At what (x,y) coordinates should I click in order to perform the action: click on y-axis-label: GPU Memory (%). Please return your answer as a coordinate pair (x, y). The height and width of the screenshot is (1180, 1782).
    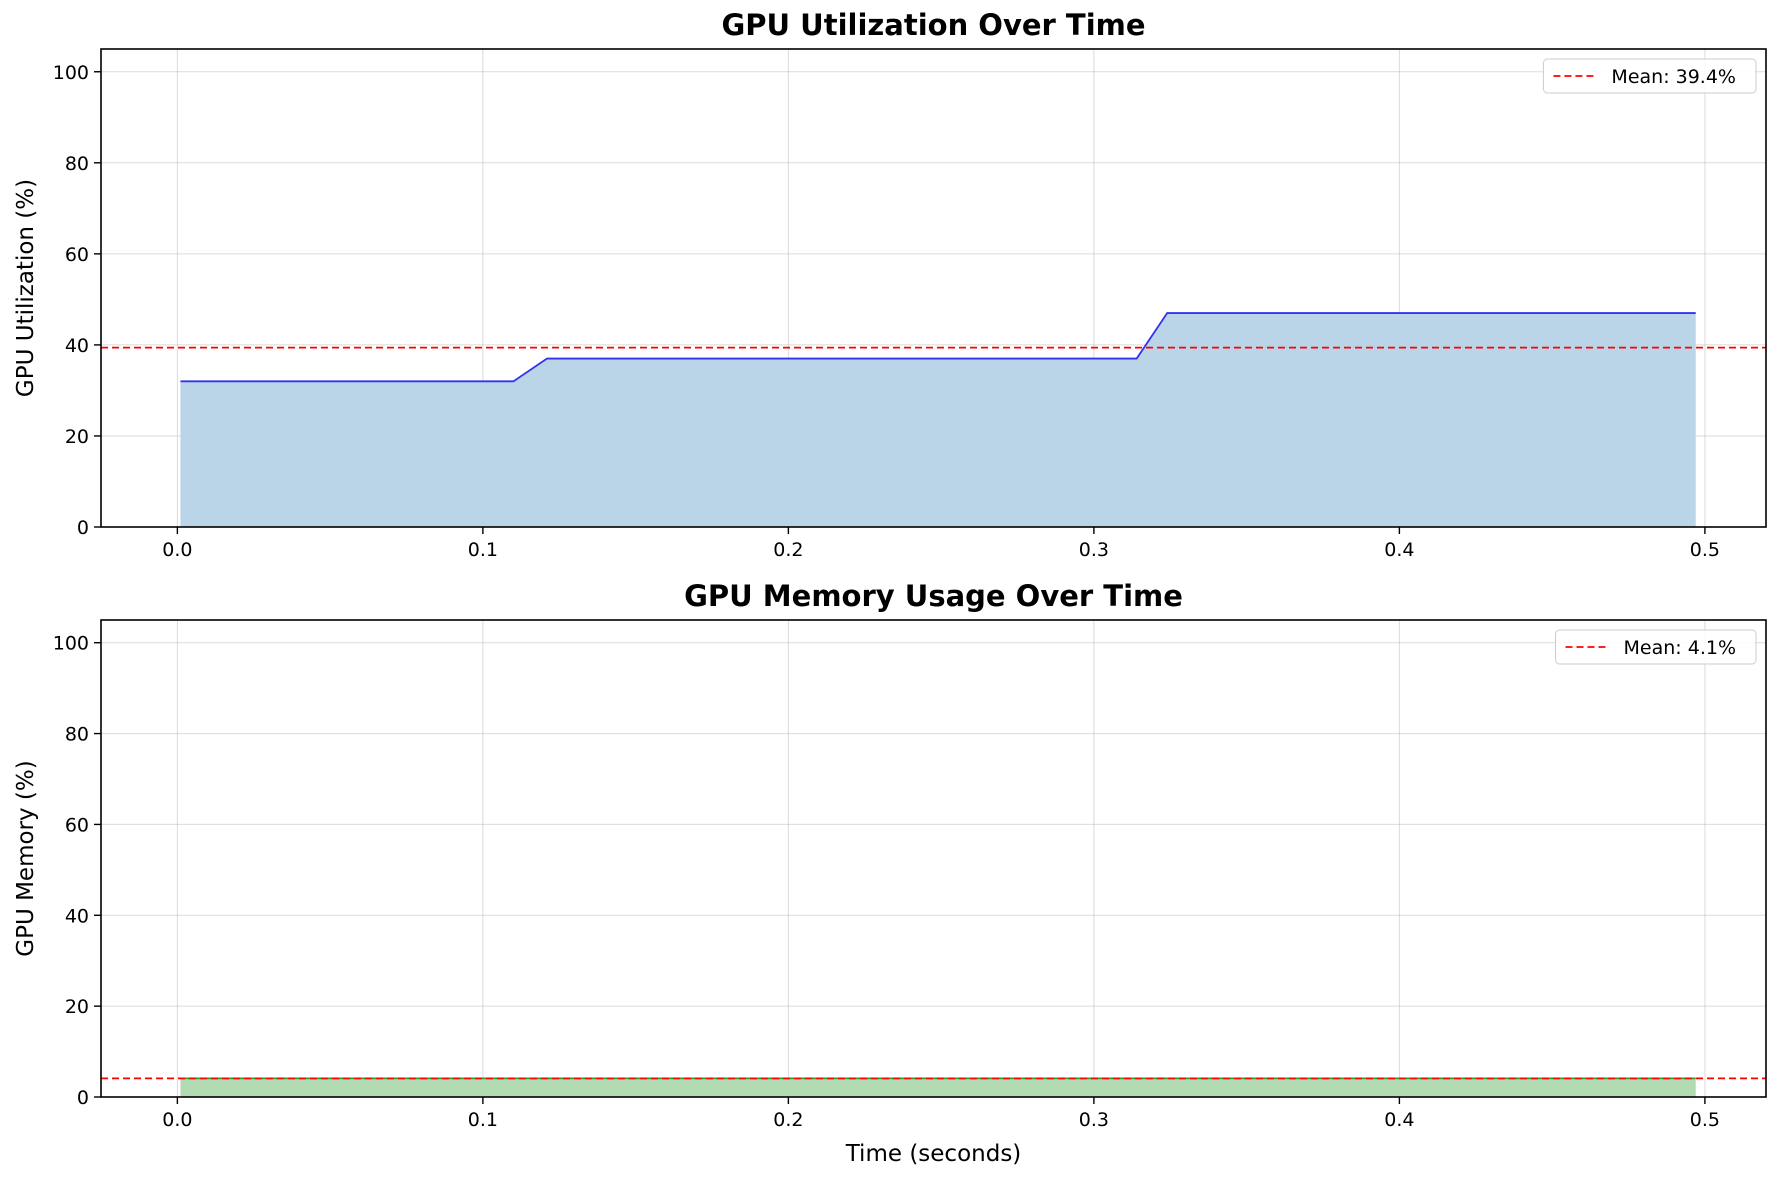
    Looking at the image, I should click on (26, 858).